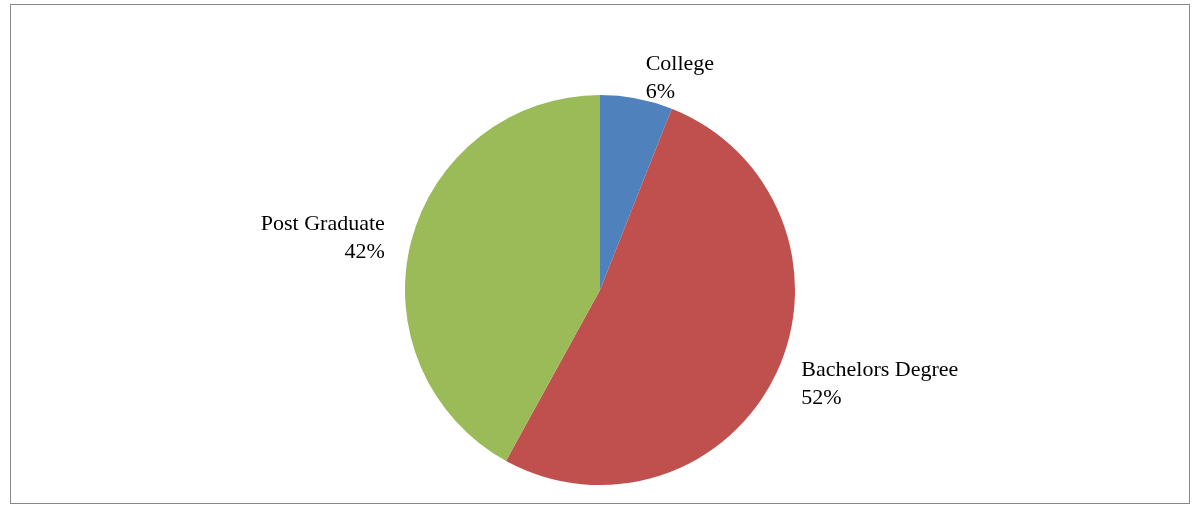 This screenshot has height=510, width=1201. I want to click on slice-label: Post Graduate, so click(322, 222).